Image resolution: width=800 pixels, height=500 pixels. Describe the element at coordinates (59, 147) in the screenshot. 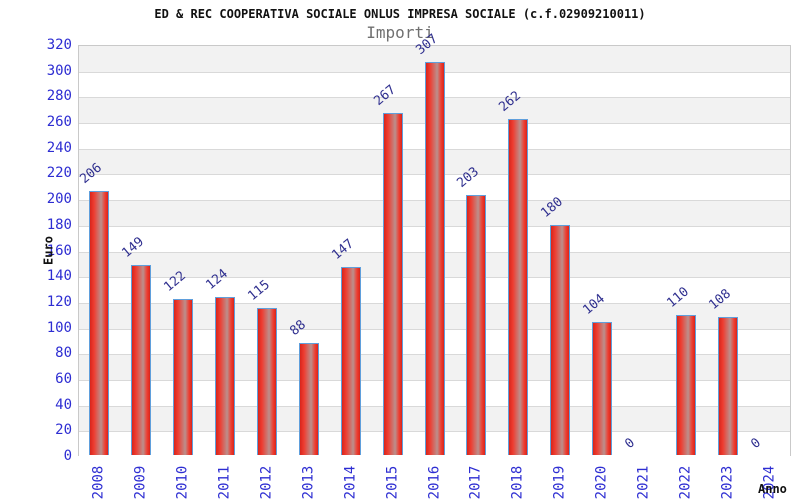

I see `y-tick-label: 240` at that location.